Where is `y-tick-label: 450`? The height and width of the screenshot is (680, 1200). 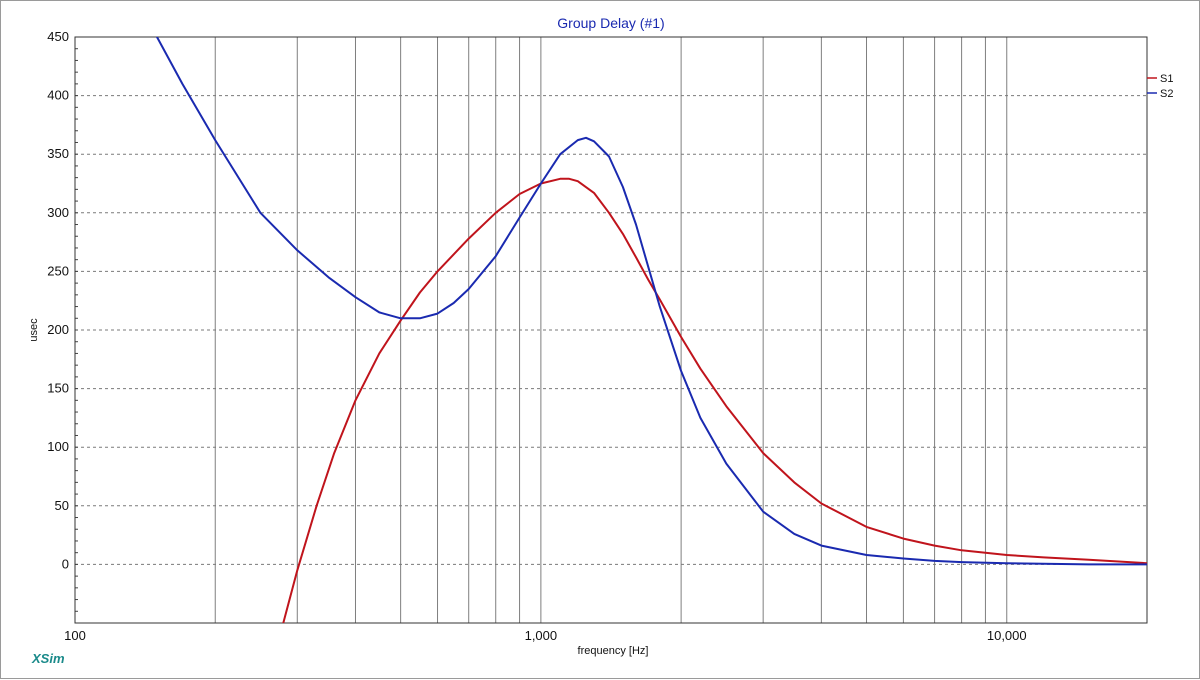 y-tick-label: 450 is located at coordinates (58, 36).